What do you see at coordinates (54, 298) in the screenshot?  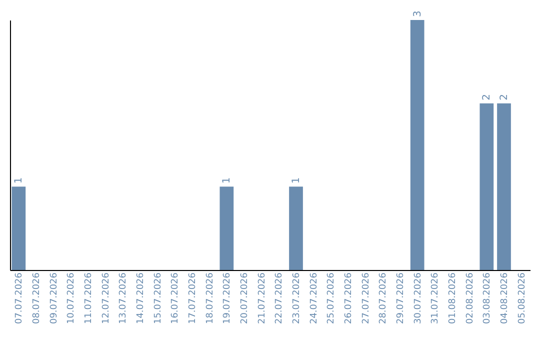 I see `x-tick-label: 09.07.2026` at bounding box center [54, 298].